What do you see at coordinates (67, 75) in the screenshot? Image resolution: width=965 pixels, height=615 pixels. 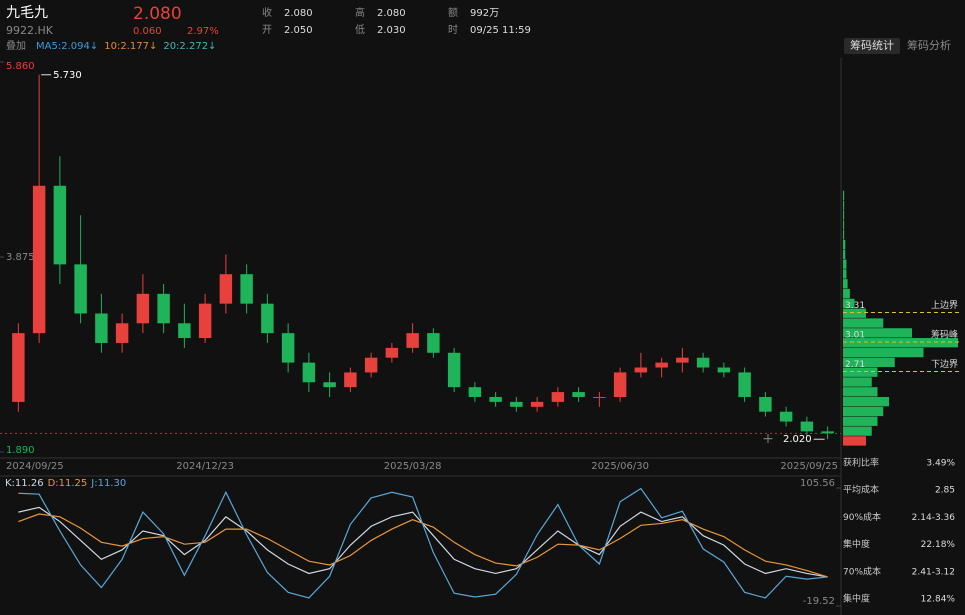 I see `annotation: 5.730` at bounding box center [67, 75].